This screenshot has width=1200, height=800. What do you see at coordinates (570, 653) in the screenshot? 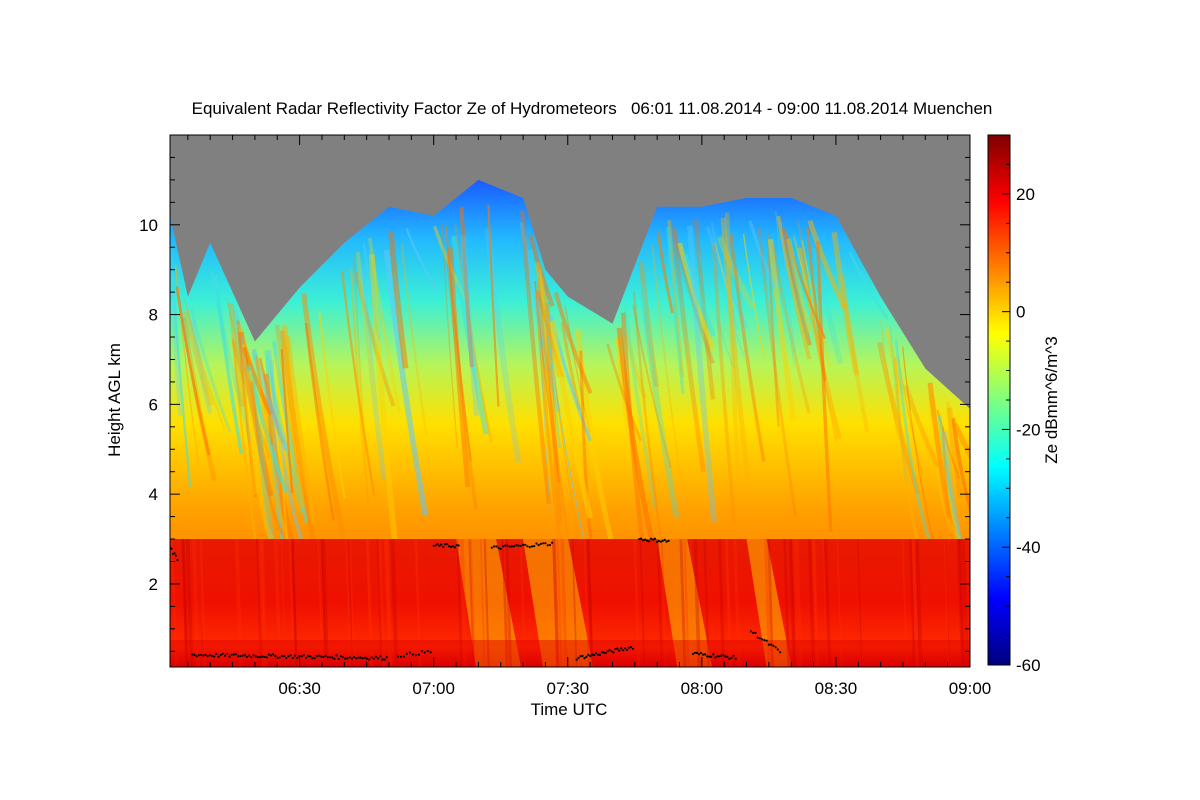
I see `near-surface-layer` at bounding box center [570, 653].